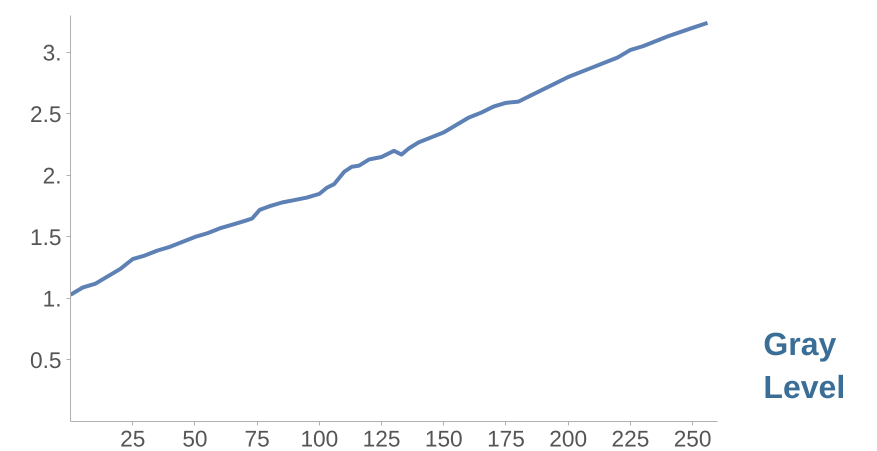  I want to click on x-tick-label: 150, so click(443, 438).